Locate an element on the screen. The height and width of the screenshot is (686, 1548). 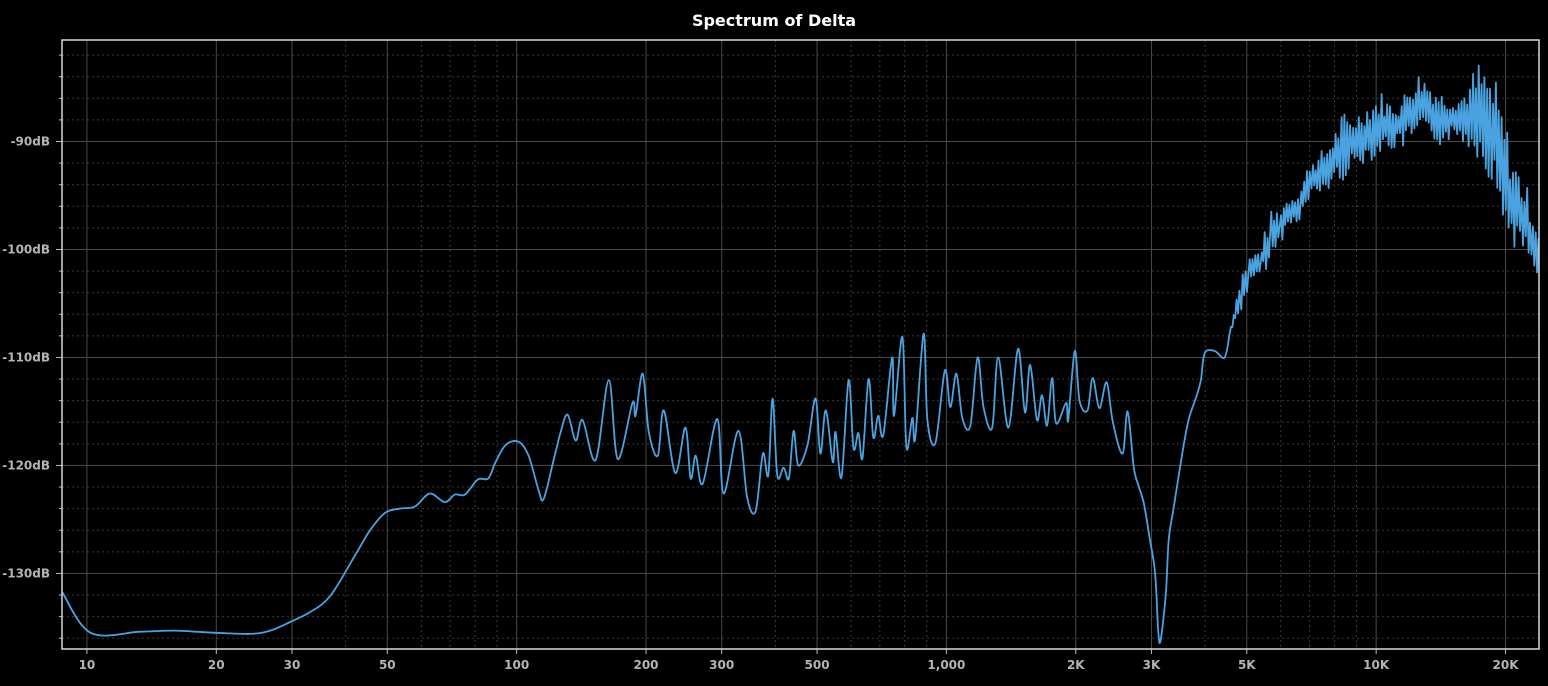
y-tick-label: -100dB is located at coordinates (26, 249).